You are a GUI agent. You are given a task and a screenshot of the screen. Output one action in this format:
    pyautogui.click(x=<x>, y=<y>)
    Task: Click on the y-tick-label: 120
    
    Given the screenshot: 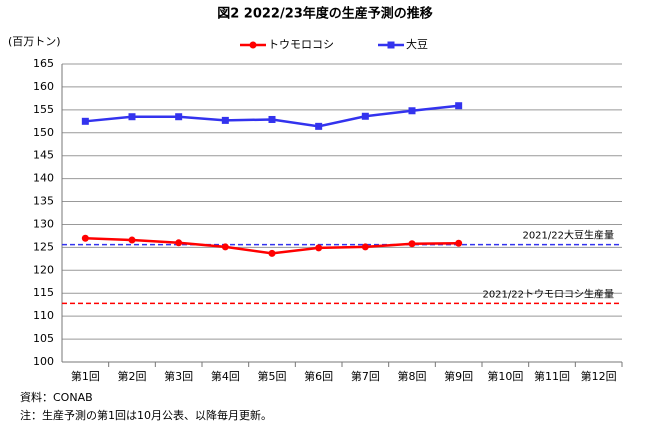 What is the action you would take?
    pyautogui.click(x=43, y=269)
    